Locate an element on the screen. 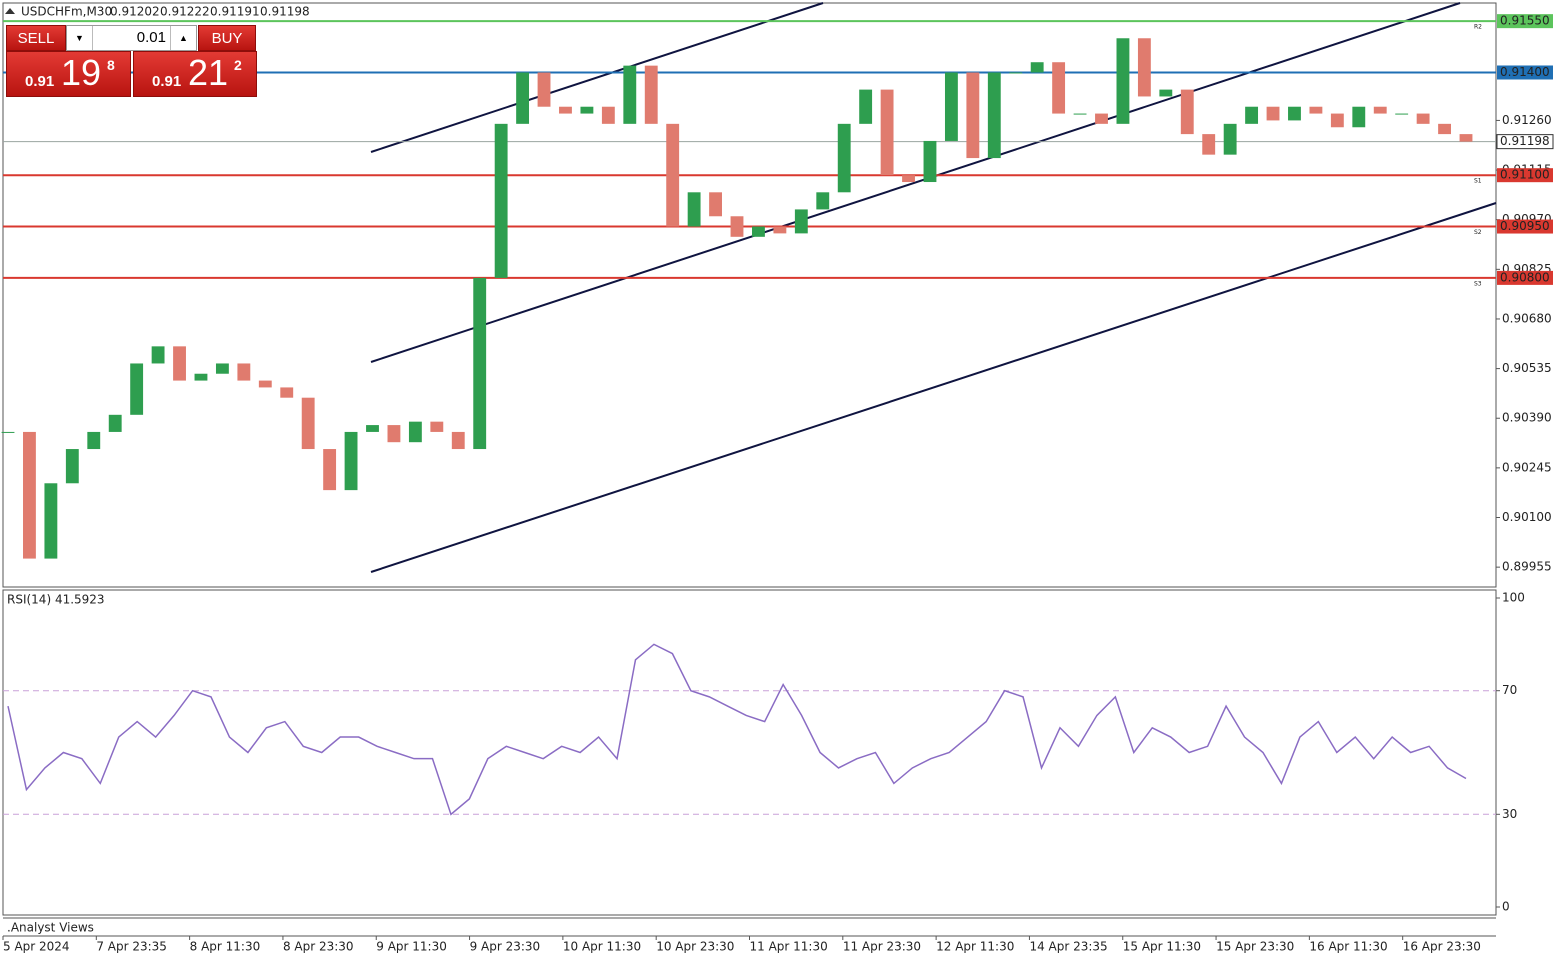 This screenshot has width=1560, height=960. y-tick-label: 0.90535 is located at coordinates (1527, 368).